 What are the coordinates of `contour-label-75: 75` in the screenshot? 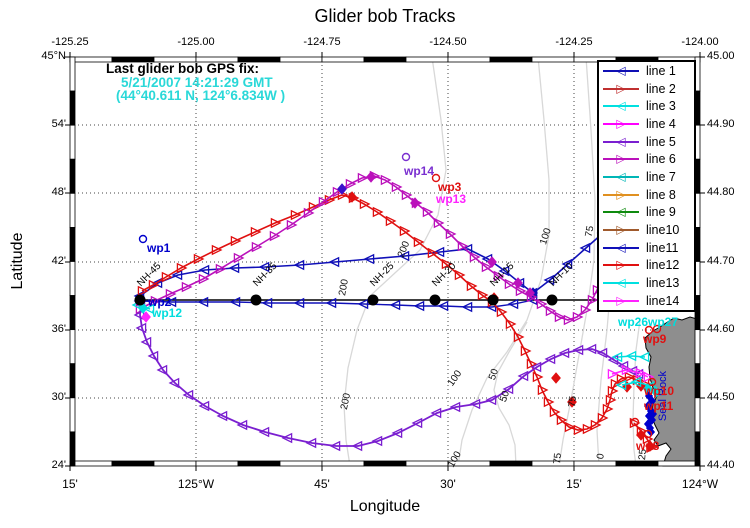 It's located at (573, 401).